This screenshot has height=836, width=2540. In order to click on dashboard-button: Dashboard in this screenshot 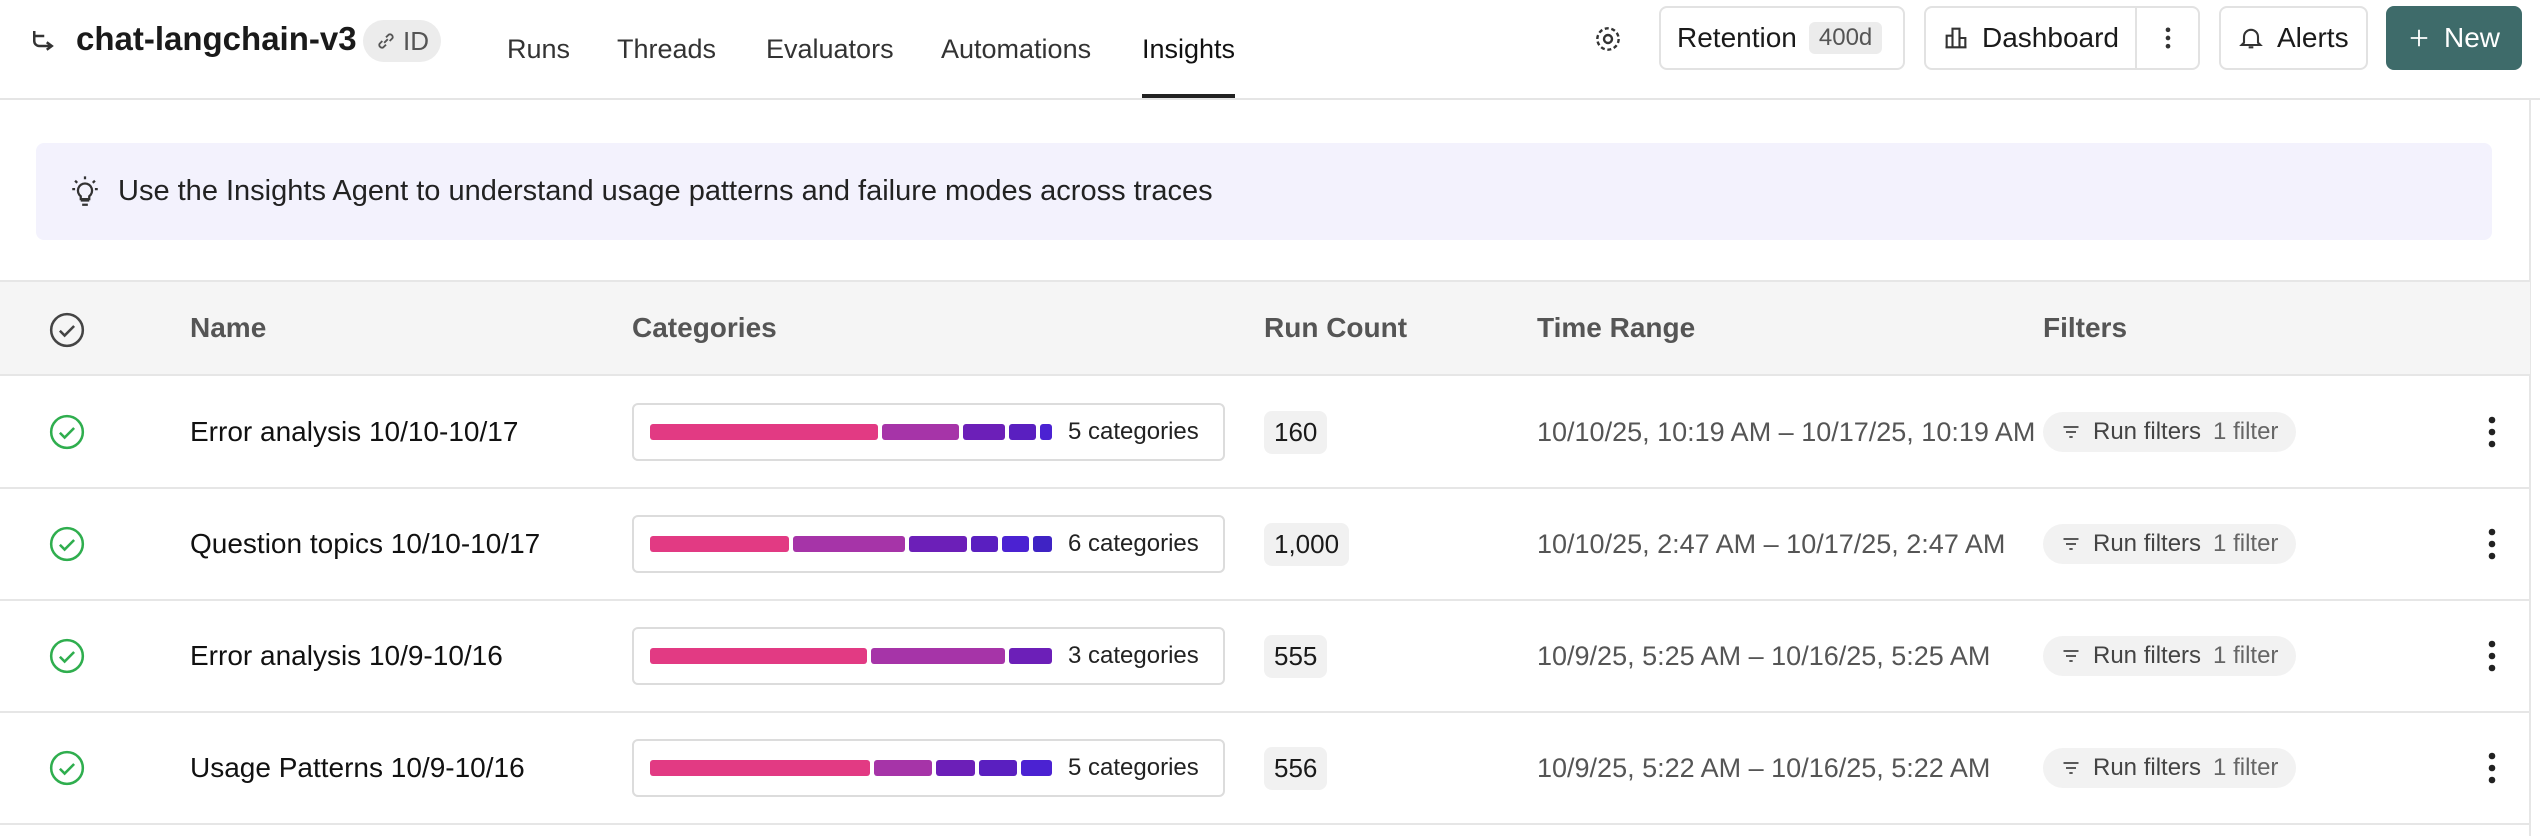, I will do `click(2062, 38)`.